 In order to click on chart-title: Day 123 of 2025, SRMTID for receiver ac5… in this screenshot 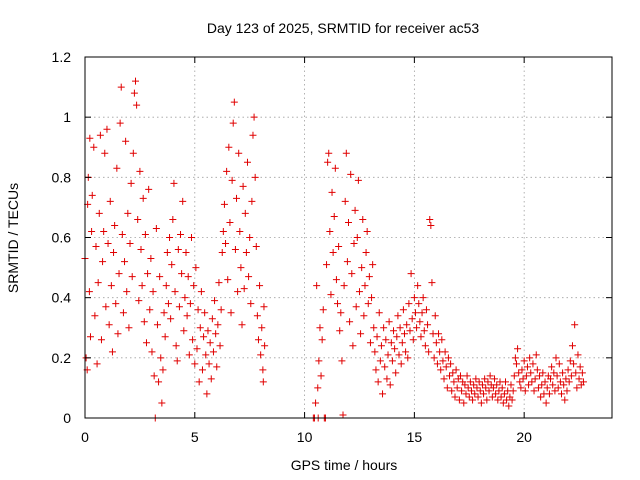, I will do `click(343, 28)`.